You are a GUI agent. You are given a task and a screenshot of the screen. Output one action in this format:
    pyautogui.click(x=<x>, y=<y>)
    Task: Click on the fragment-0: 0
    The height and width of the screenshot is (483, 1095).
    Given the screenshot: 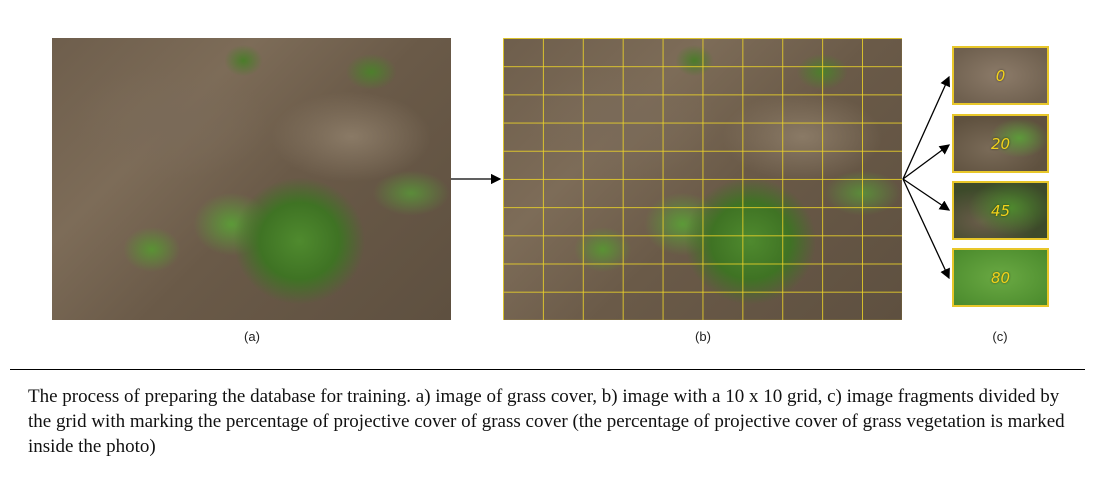 What is the action you would take?
    pyautogui.click(x=1000, y=75)
    